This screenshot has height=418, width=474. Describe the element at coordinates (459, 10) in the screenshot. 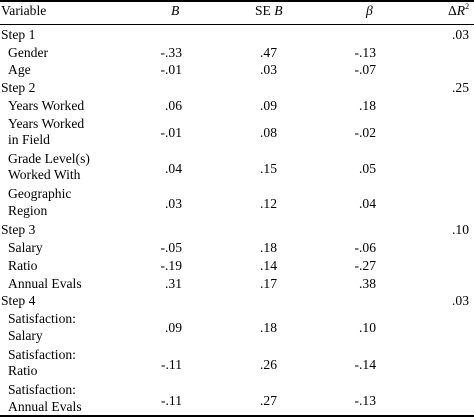

I see `header-delta-r2: ΔR2` at that location.